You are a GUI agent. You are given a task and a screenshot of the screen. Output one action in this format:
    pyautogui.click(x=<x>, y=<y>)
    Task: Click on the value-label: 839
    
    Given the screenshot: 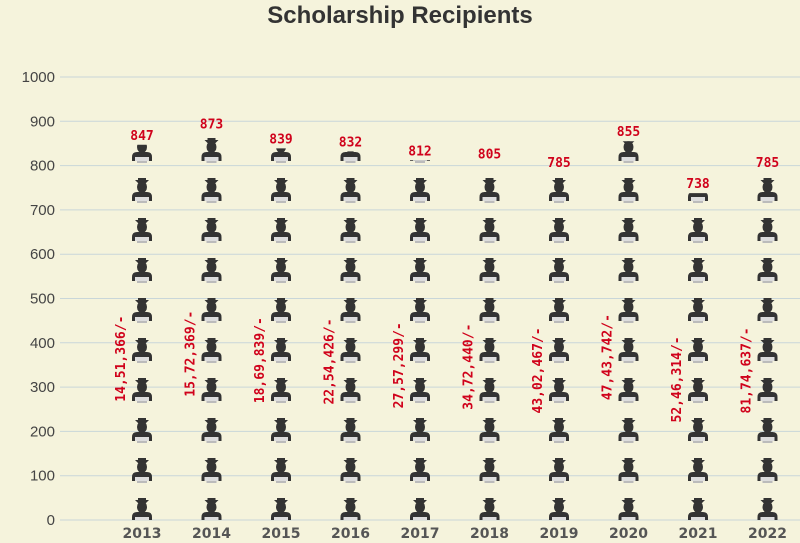 What is the action you would take?
    pyautogui.click(x=280, y=139)
    